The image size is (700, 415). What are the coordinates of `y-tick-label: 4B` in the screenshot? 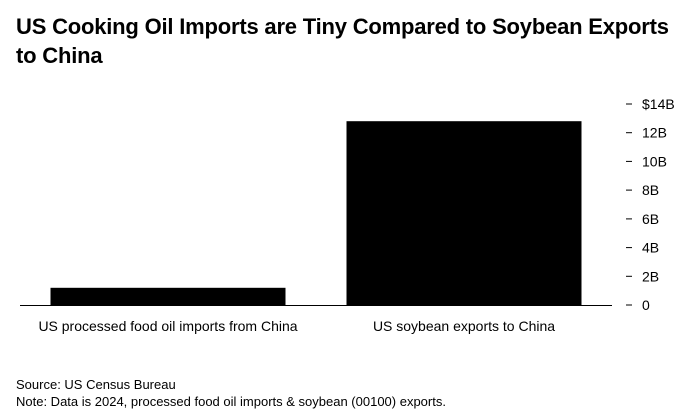 It's located at (650, 248).